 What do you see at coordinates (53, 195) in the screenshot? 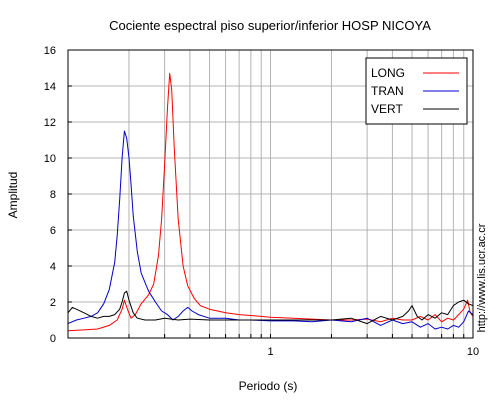
I see `y-tick-label: 8` at bounding box center [53, 195].